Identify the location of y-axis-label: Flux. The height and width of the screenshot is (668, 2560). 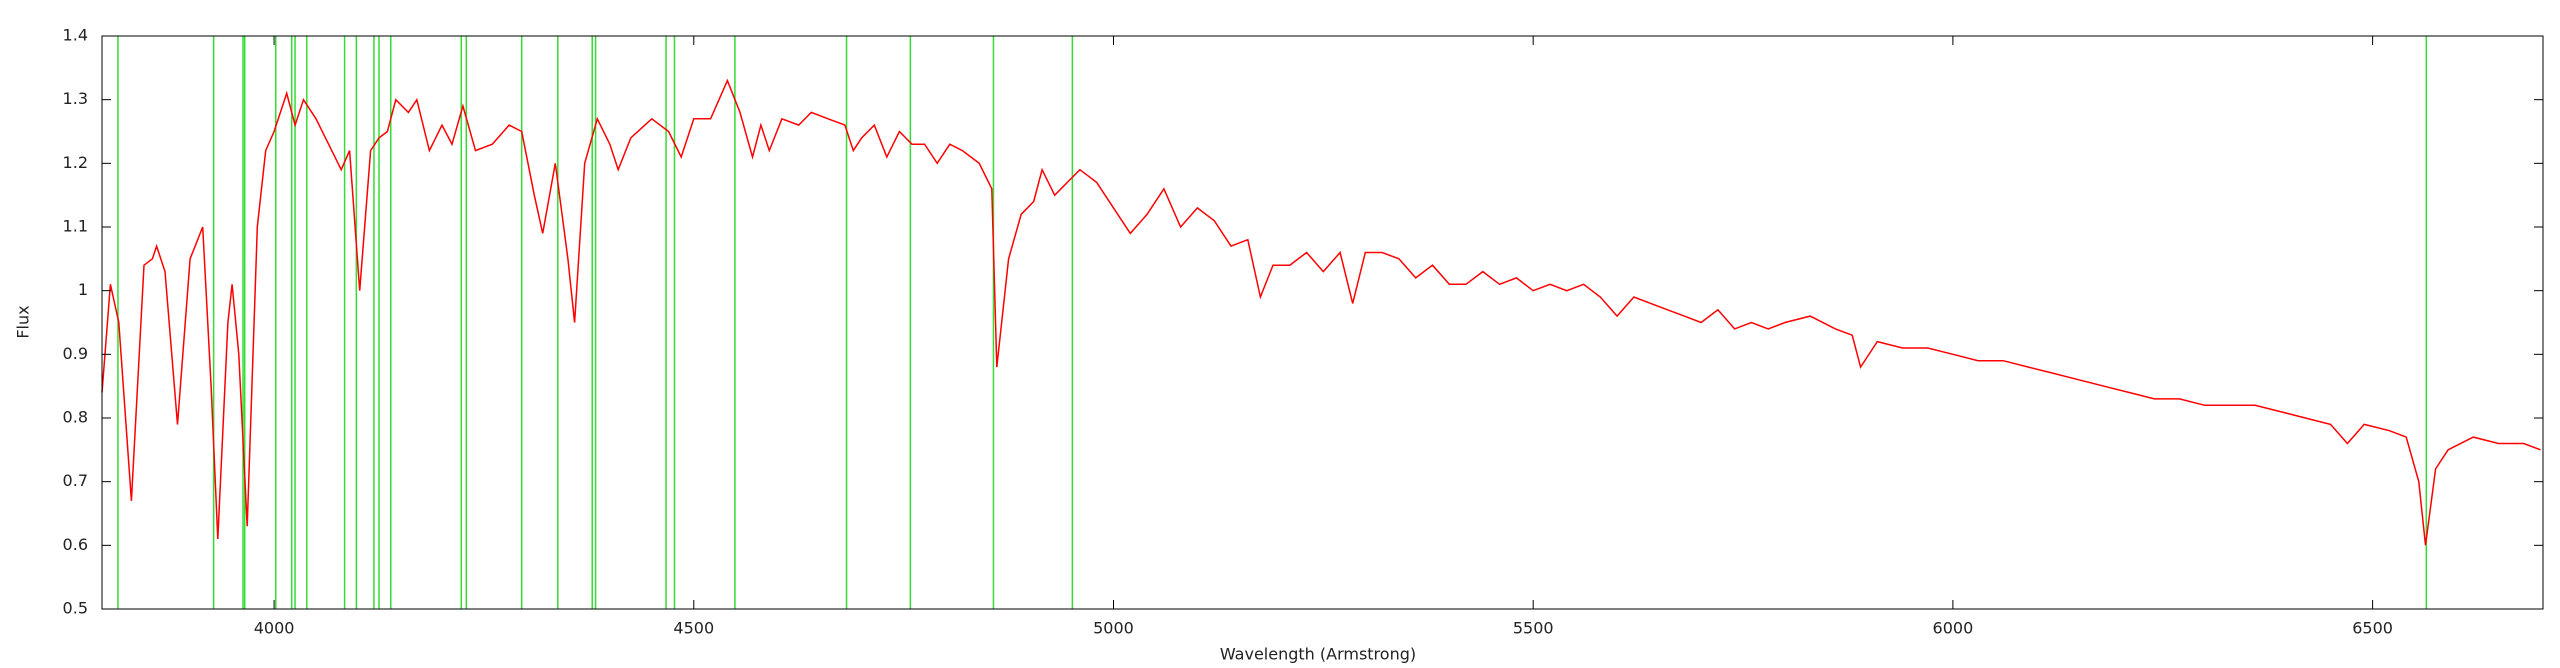
(23, 321).